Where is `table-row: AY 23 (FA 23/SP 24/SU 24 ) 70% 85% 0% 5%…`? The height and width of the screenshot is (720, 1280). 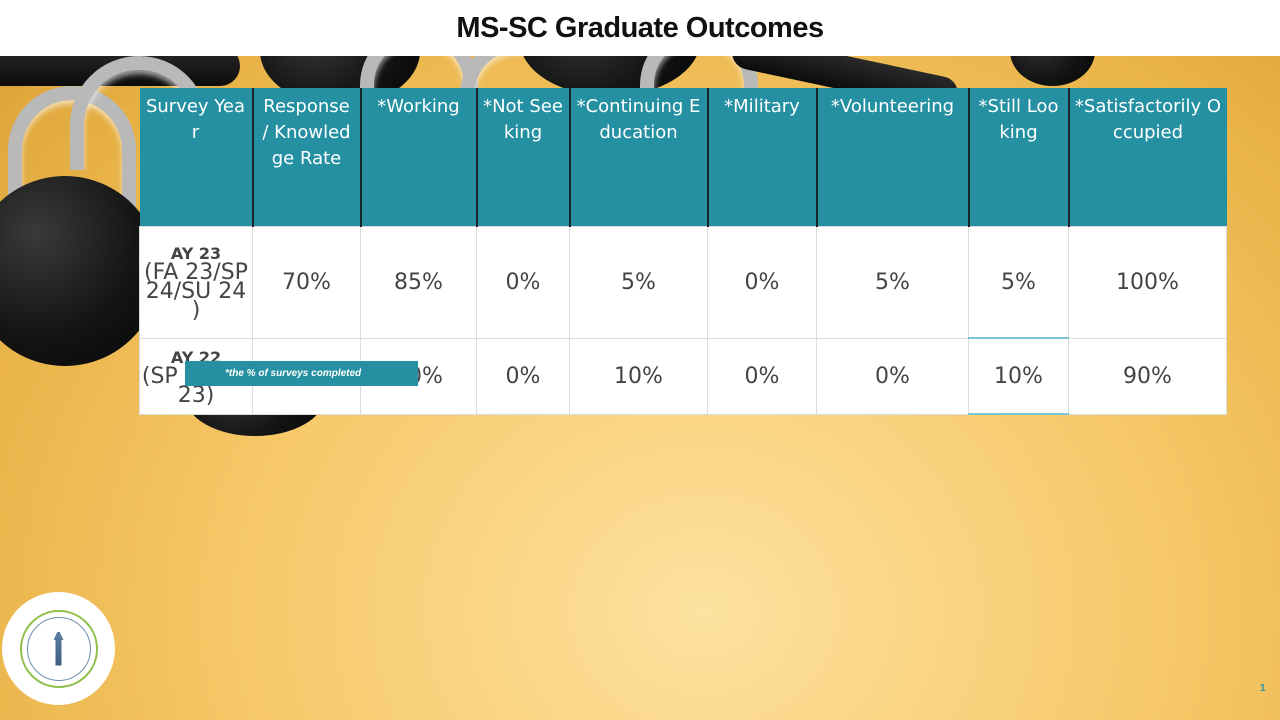
table-row: AY 23 (FA 23/SP 24/SU 24 ) 70% 85% 0% 5%… is located at coordinates (683, 282).